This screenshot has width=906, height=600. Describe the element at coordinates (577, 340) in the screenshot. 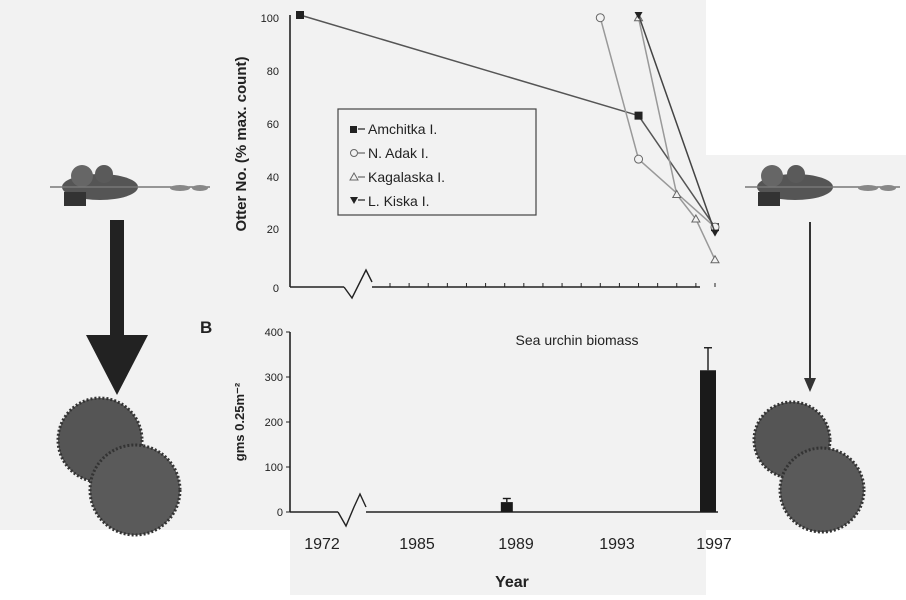

I see `urchin-chart-title: Sea urchin biomass` at that location.